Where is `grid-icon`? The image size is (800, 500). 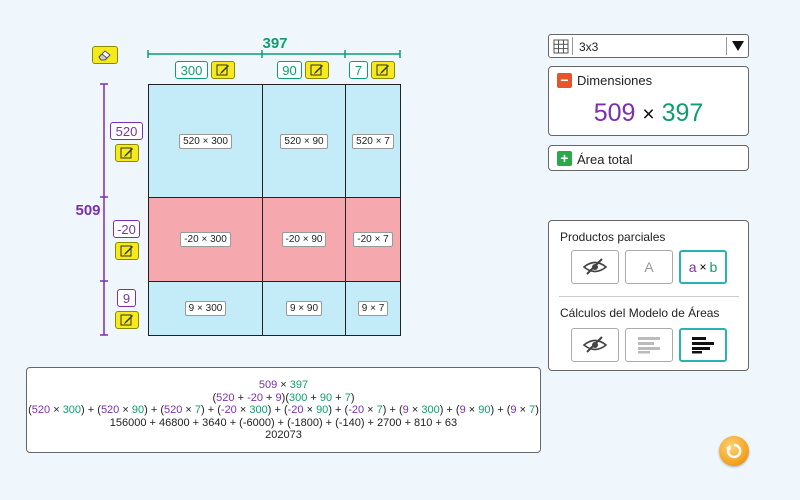
grid-icon is located at coordinates (561, 46).